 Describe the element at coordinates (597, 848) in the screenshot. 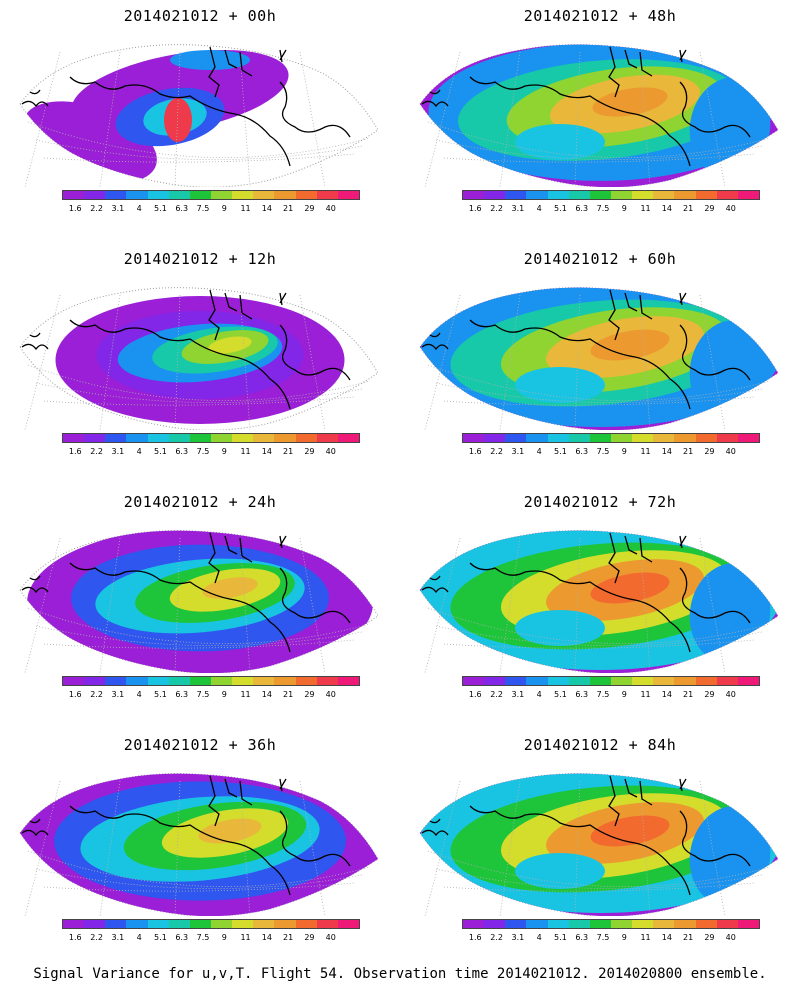

I see `graticule` at that location.